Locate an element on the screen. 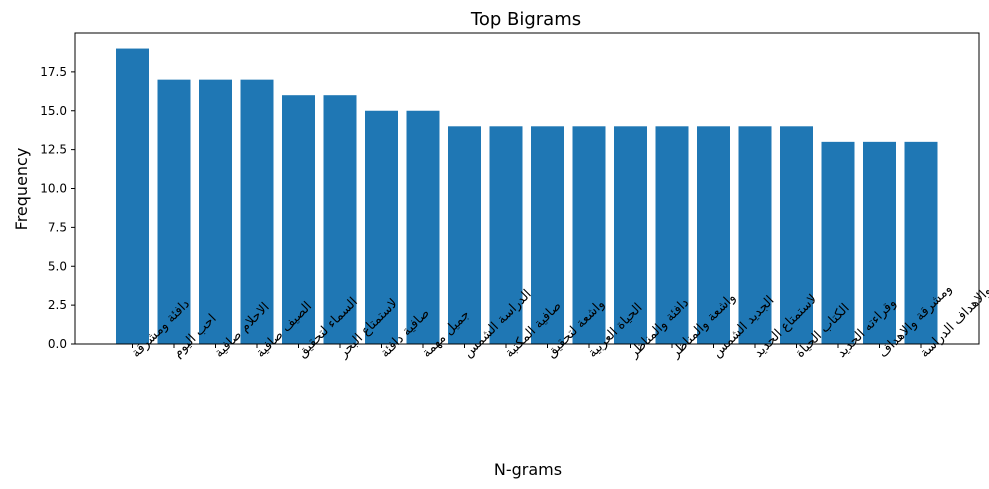 The image size is (989, 489). x-axis-label: N-grams is located at coordinates (528, 469).